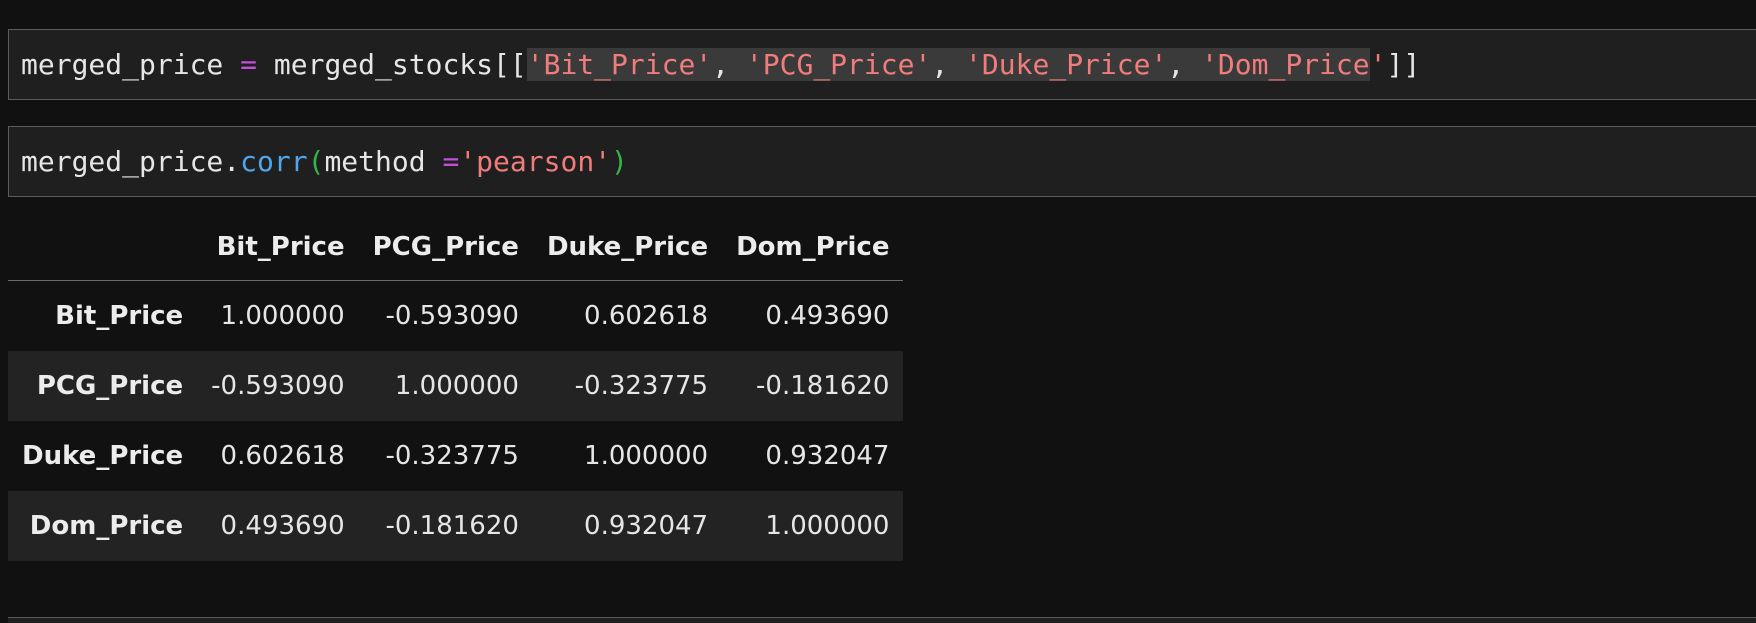  I want to click on column-header: Bit_Price, so click(278, 247).